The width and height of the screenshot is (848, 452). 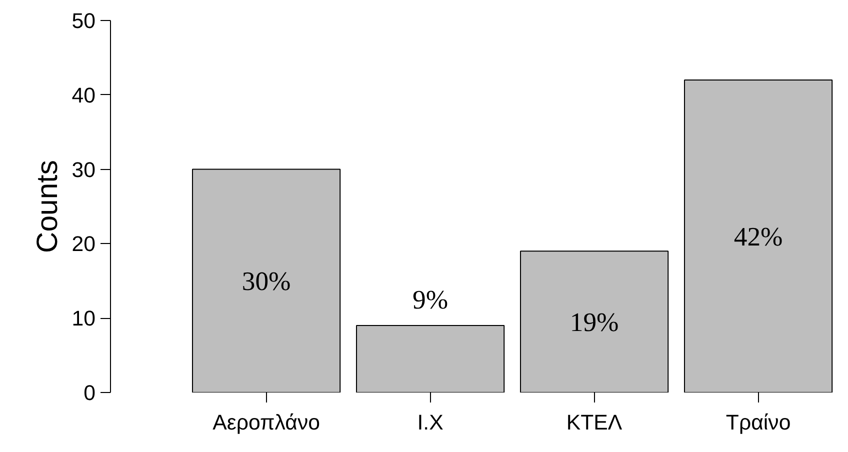 I want to click on y-tick-label: 30, so click(x=84, y=170).